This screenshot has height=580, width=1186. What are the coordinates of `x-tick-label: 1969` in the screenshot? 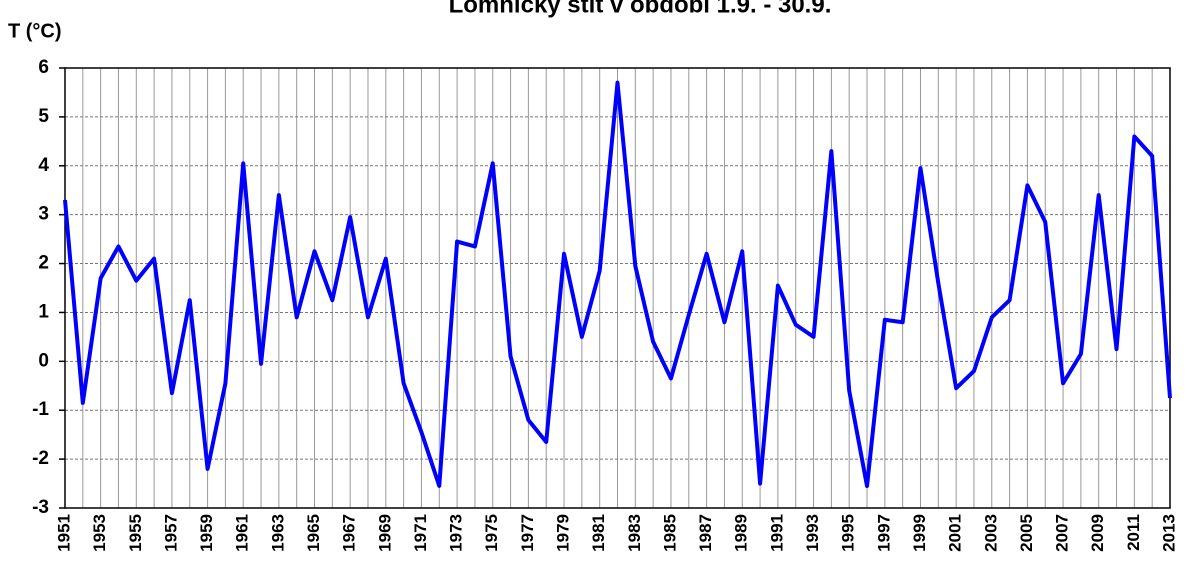 It's located at (384, 533).